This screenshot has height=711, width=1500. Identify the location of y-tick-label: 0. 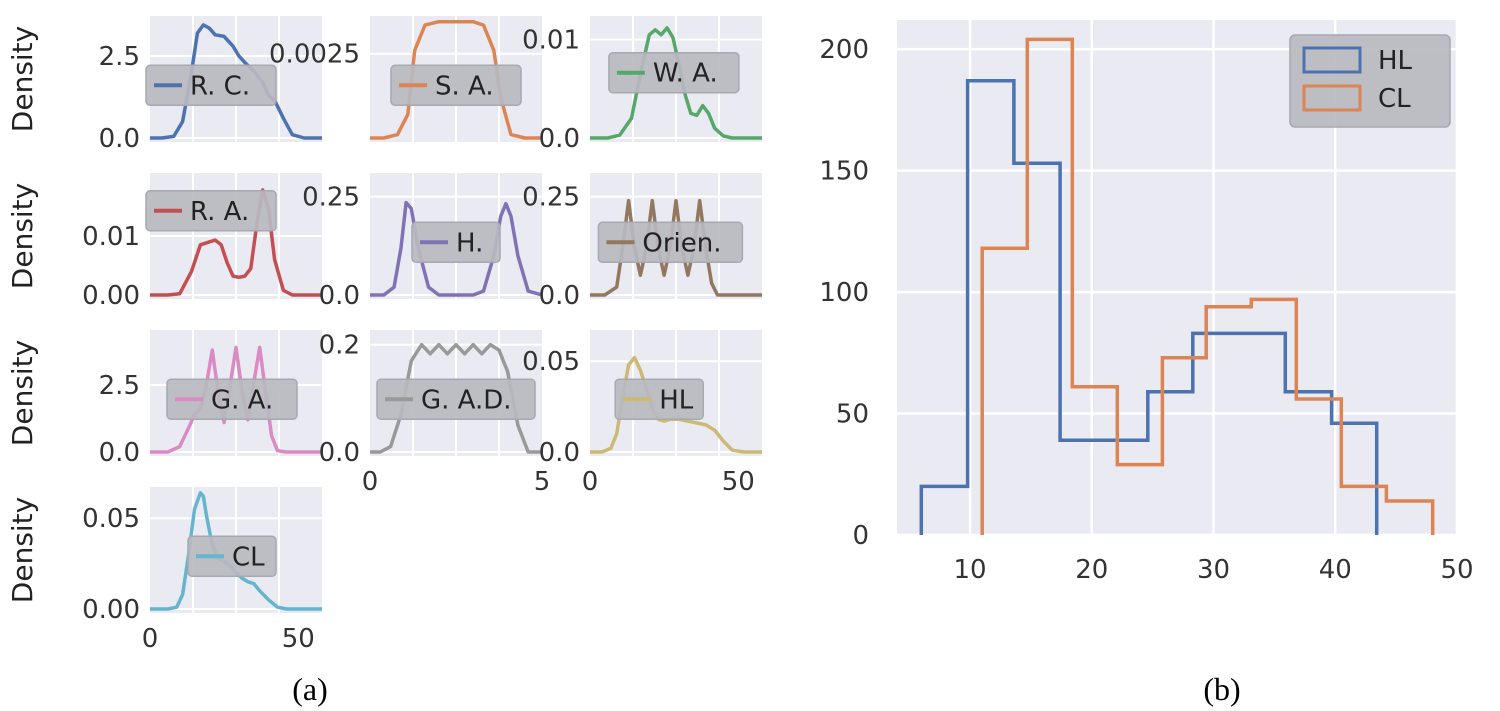
(860, 536).